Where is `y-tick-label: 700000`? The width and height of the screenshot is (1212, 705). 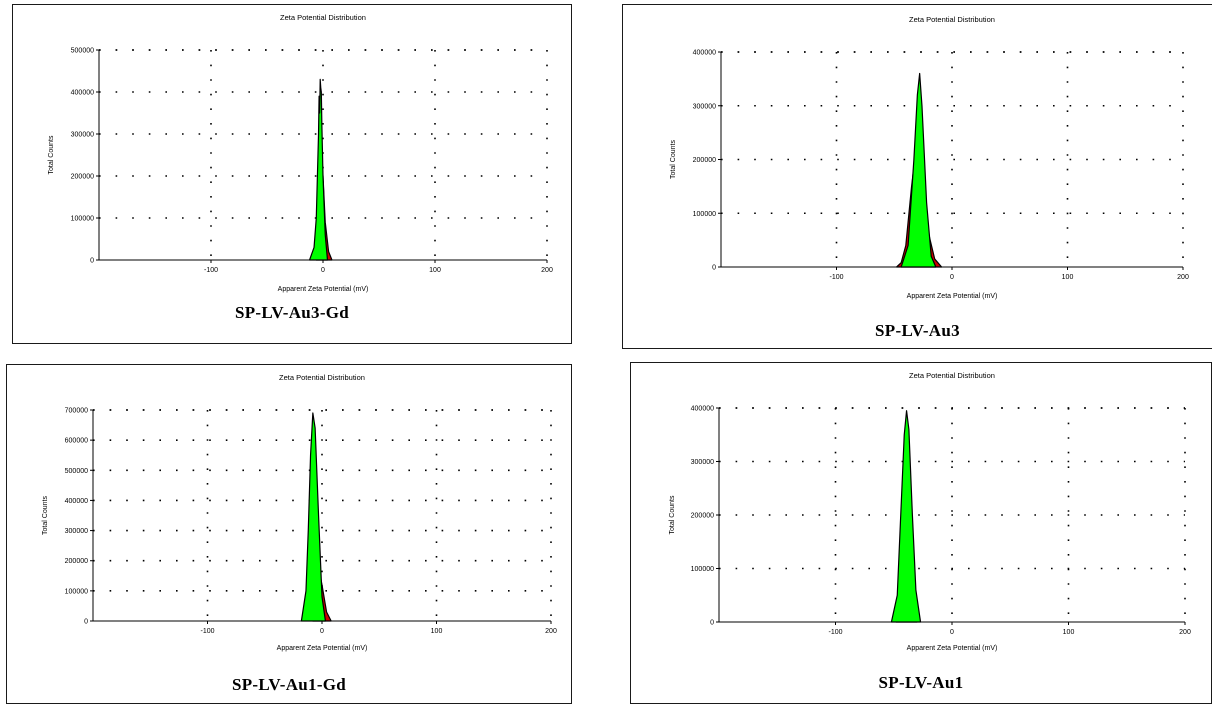 y-tick-label: 700000 is located at coordinates (76, 411).